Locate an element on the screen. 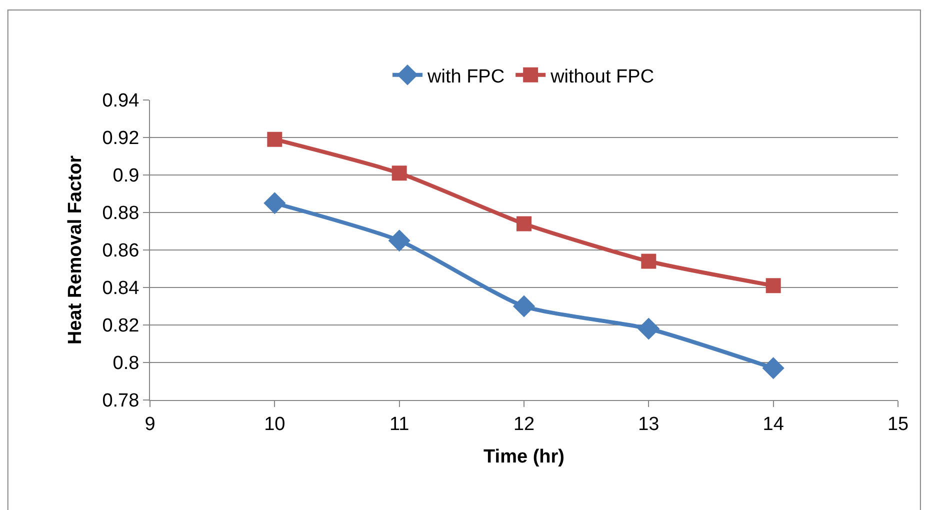 The height and width of the screenshot is (510, 928). x-tick-label: 11 is located at coordinates (399, 424).